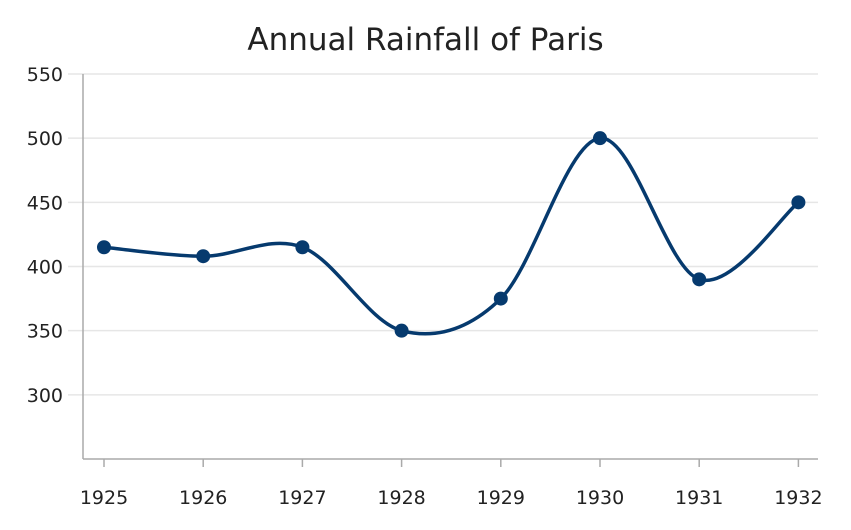  What do you see at coordinates (501, 498) in the screenshot?
I see `x-tick-label: 1929` at bounding box center [501, 498].